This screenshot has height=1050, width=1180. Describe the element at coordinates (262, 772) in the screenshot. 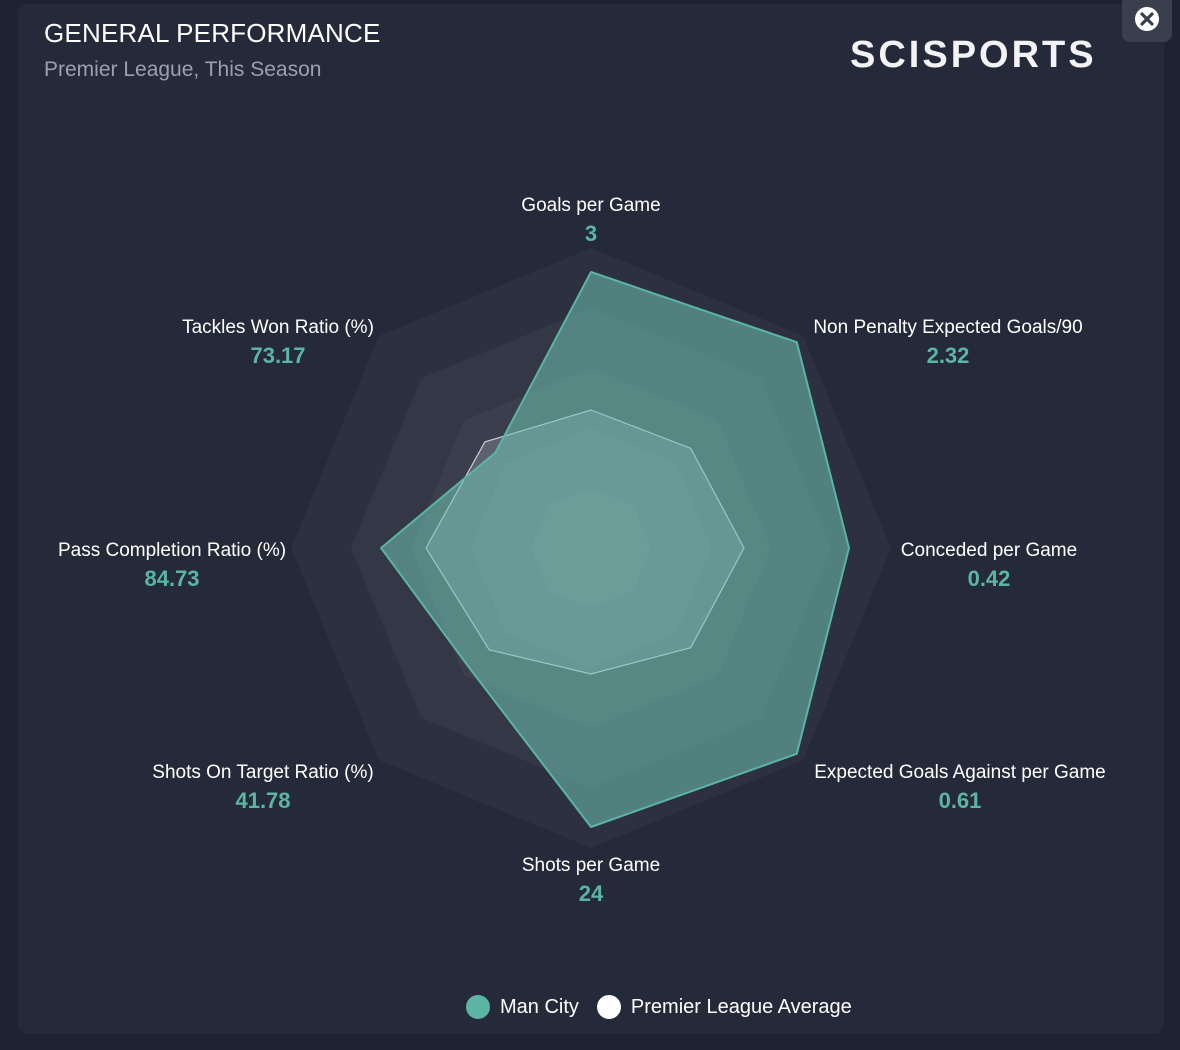

I see `axis-label-5: Shots On Target Ratio (%)` at that location.